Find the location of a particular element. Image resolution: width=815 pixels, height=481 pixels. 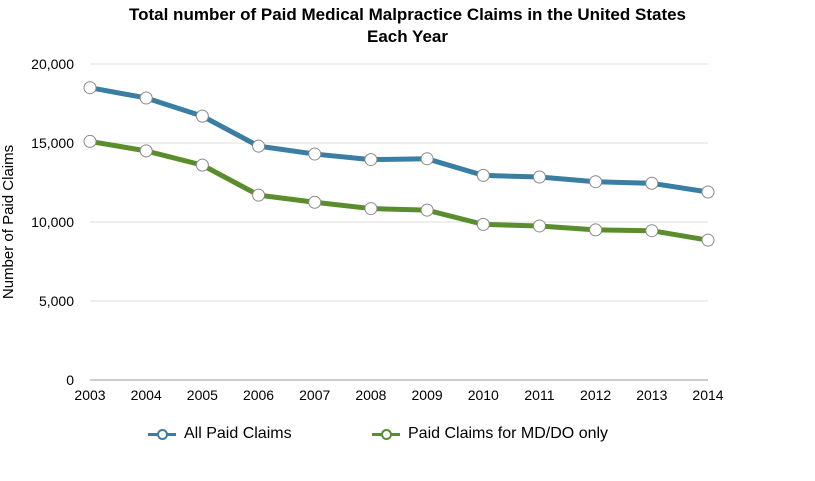

legend-swatch-md-do-claims is located at coordinates (386, 434).